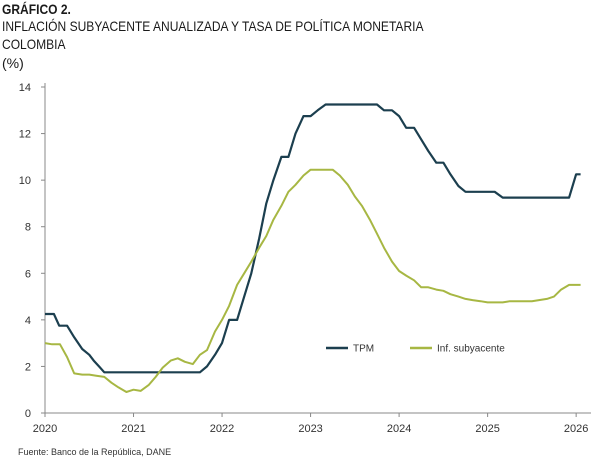 The image size is (601, 460). Describe the element at coordinates (36, 9) in the screenshot. I see `chart-title: GRÁFICO 2.` at that location.